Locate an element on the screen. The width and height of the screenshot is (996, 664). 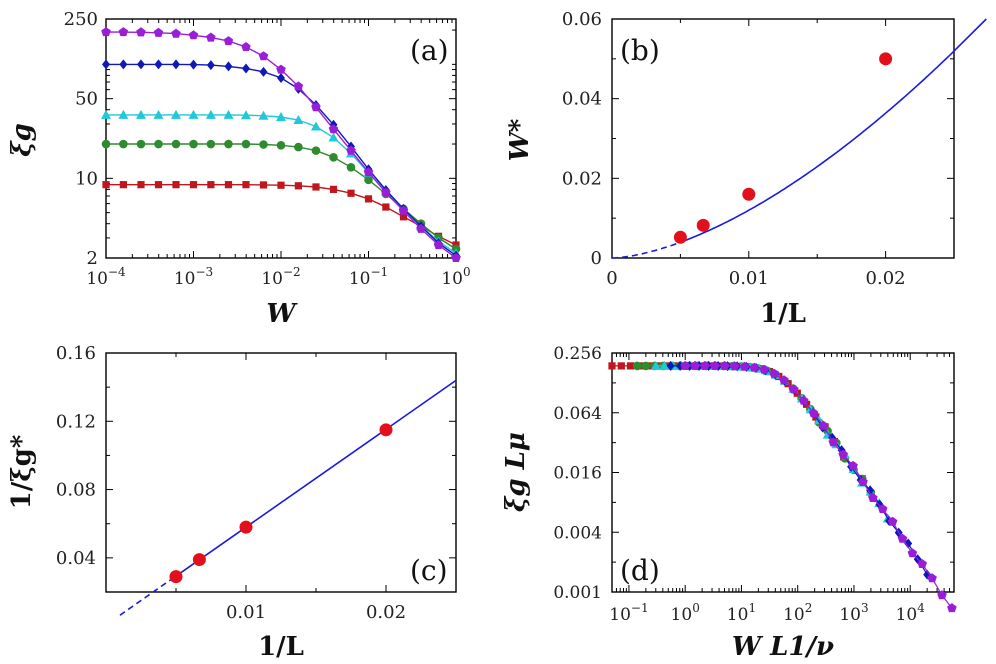
fit-line-dashed is located at coordinates (148, 595).